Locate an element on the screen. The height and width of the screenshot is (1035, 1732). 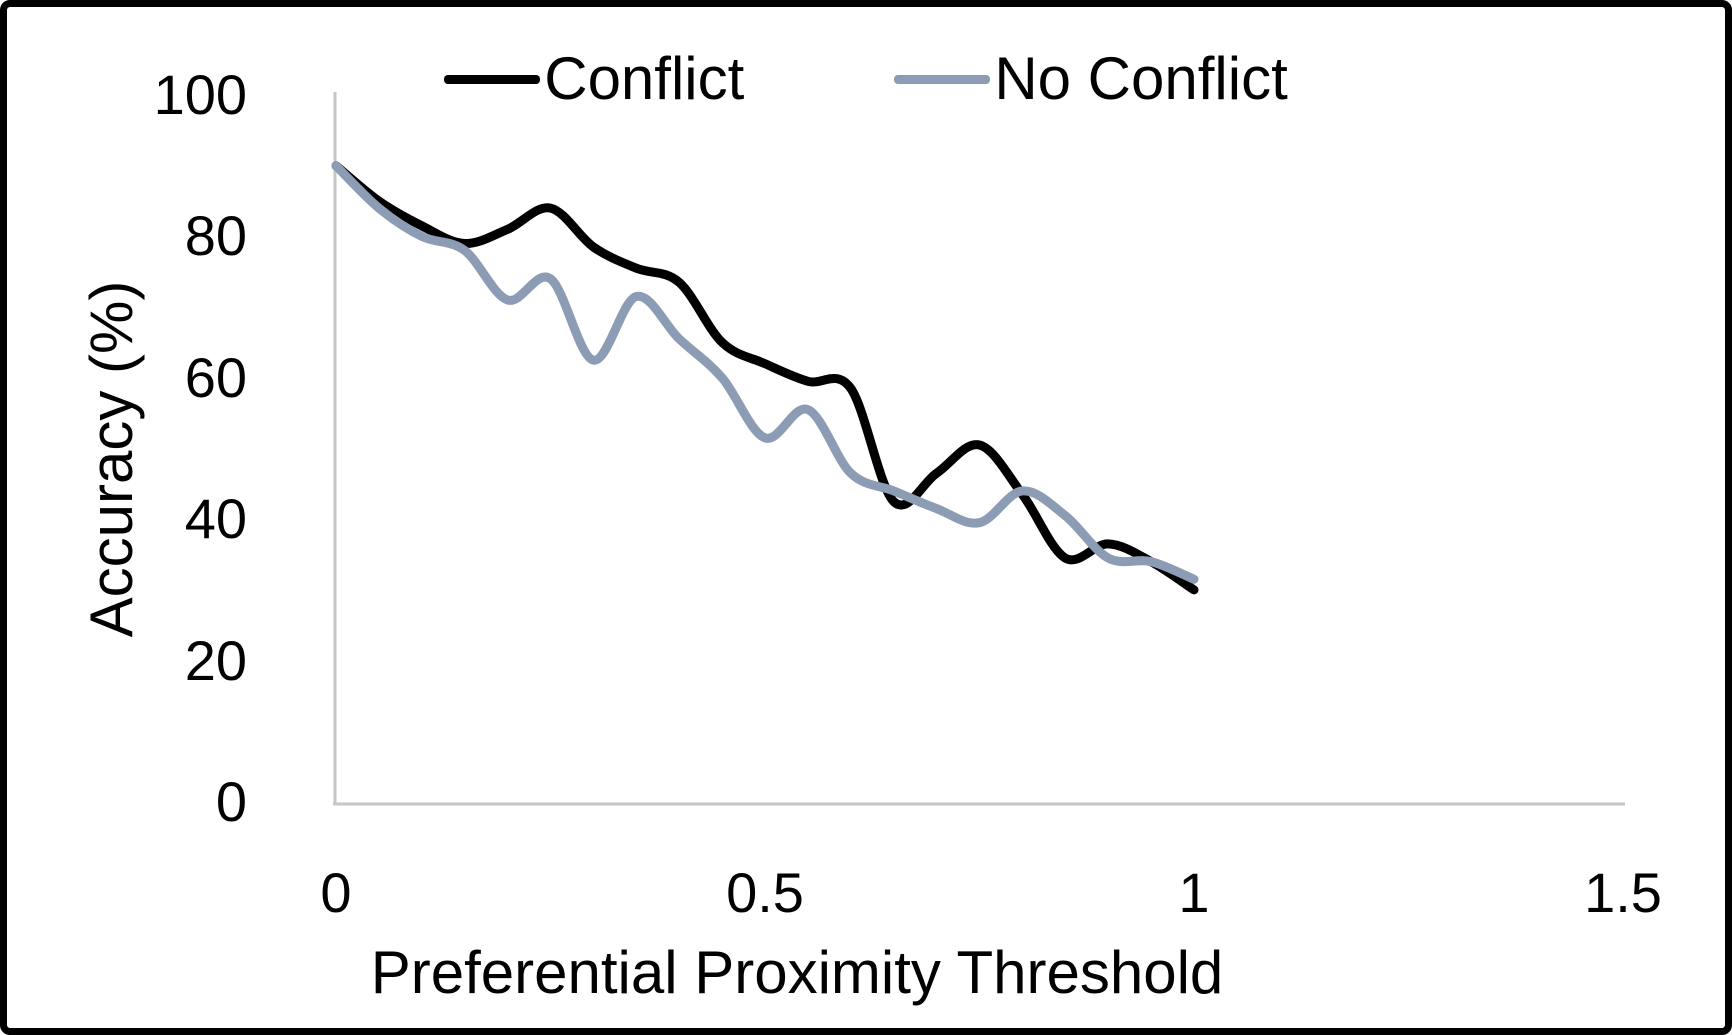
x-tick-label: 0.5 is located at coordinates (765, 892).